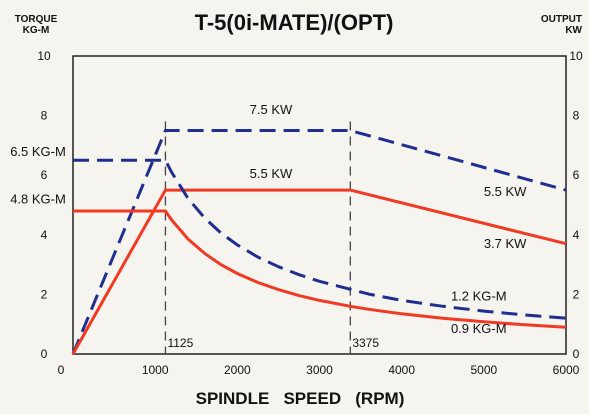 The width and height of the screenshot is (589, 414). Describe the element at coordinates (576, 175) in the screenshot. I see `y-tick-label-right: 6` at that location.